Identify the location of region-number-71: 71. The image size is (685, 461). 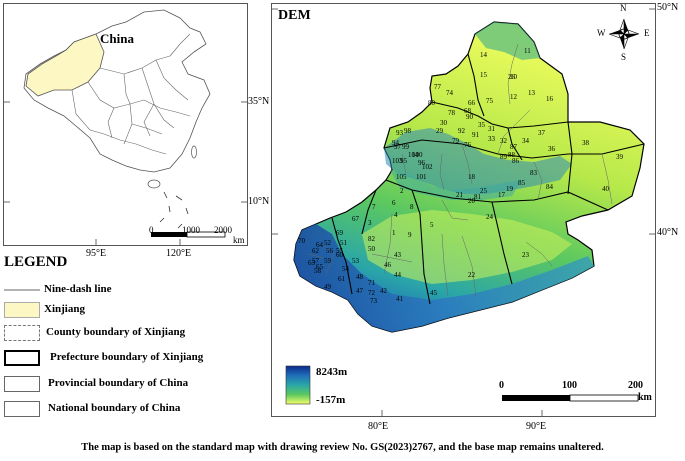
(371, 283).